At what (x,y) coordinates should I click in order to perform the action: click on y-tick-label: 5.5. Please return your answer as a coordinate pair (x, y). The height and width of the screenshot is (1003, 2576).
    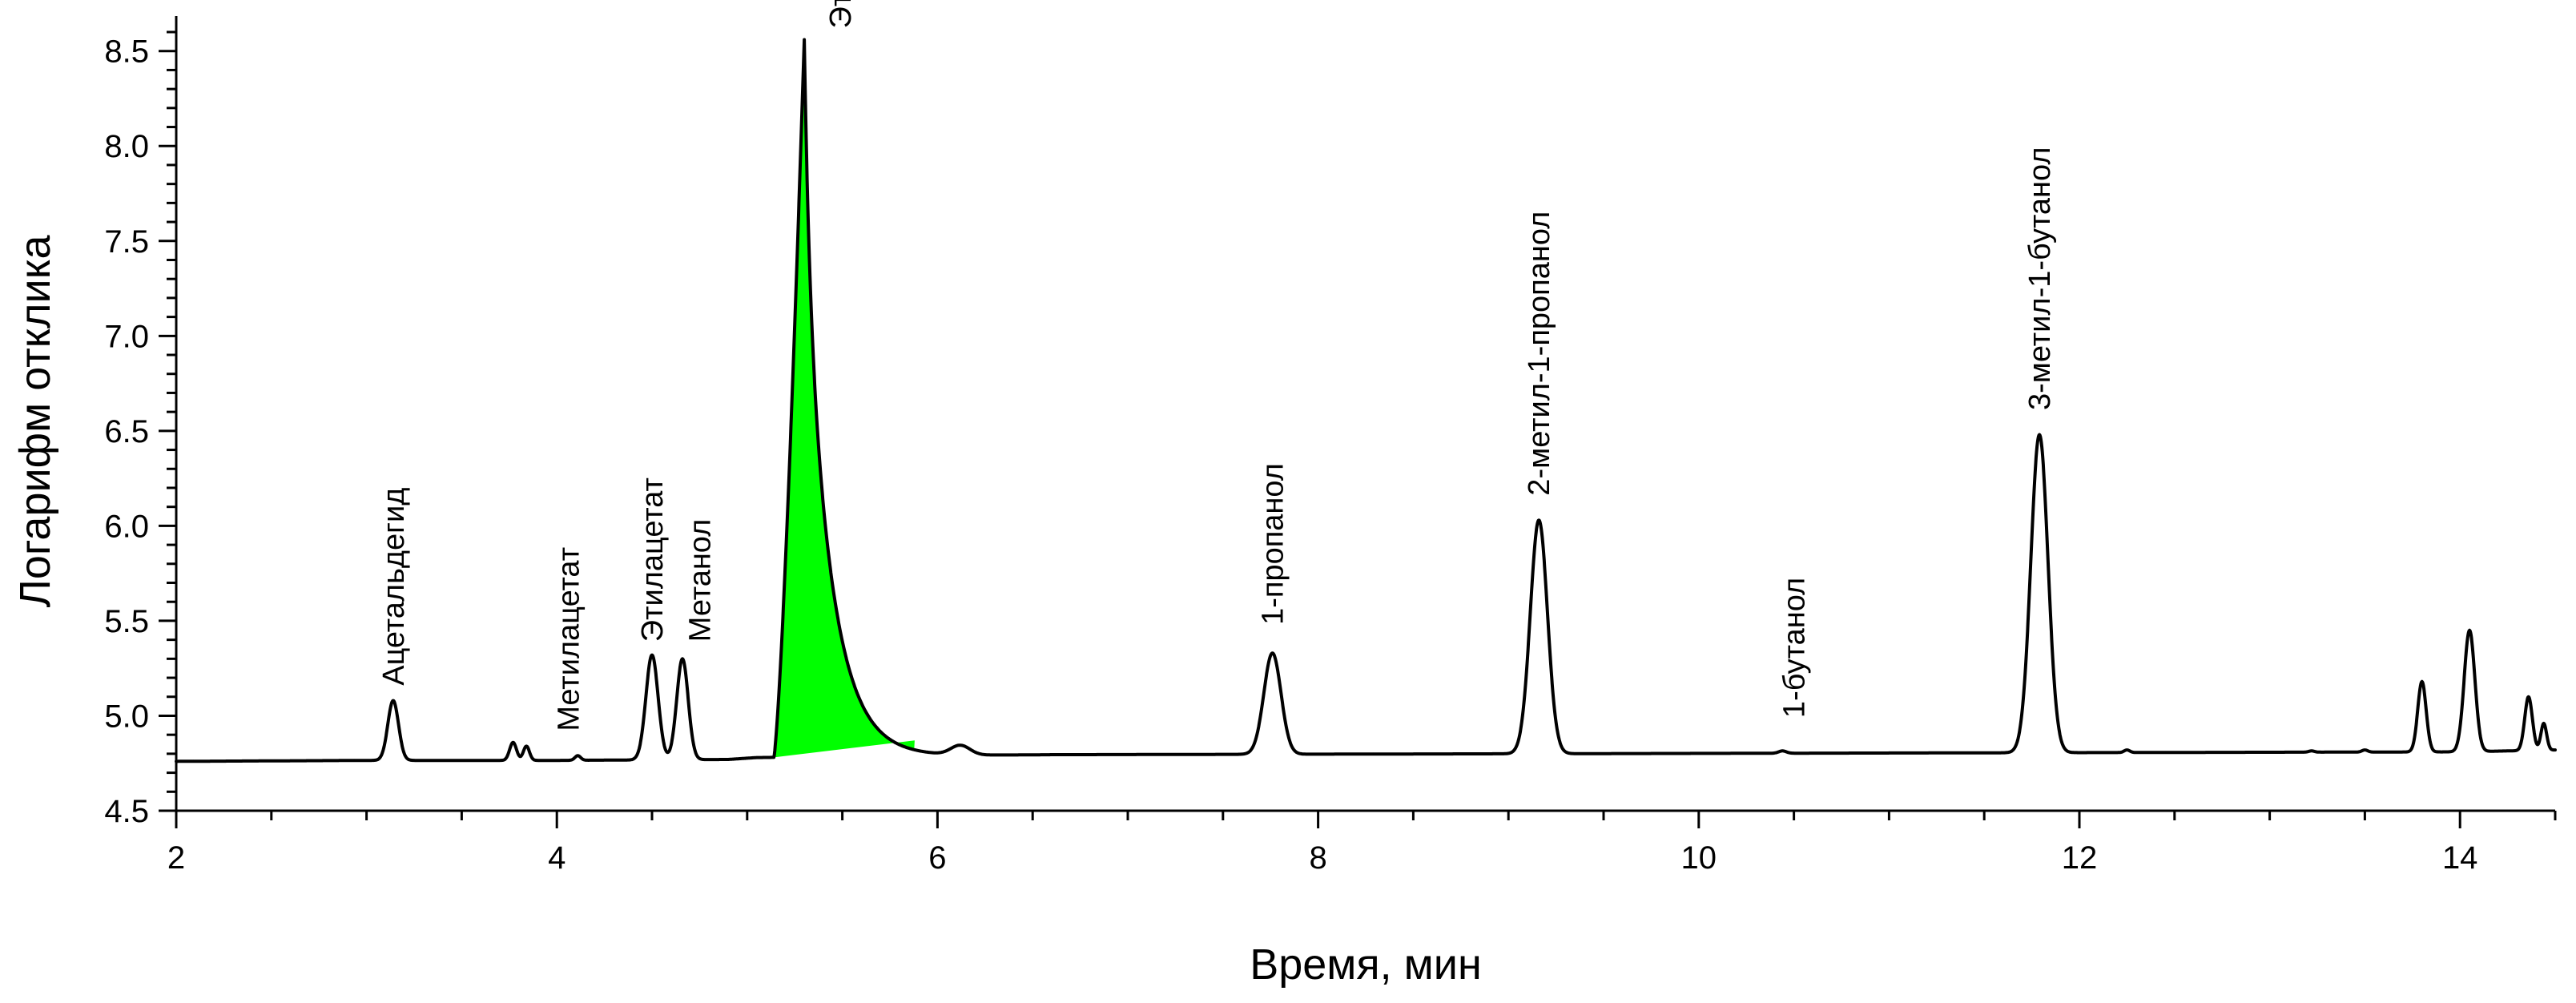
    Looking at the image, I should click on (127, 621).